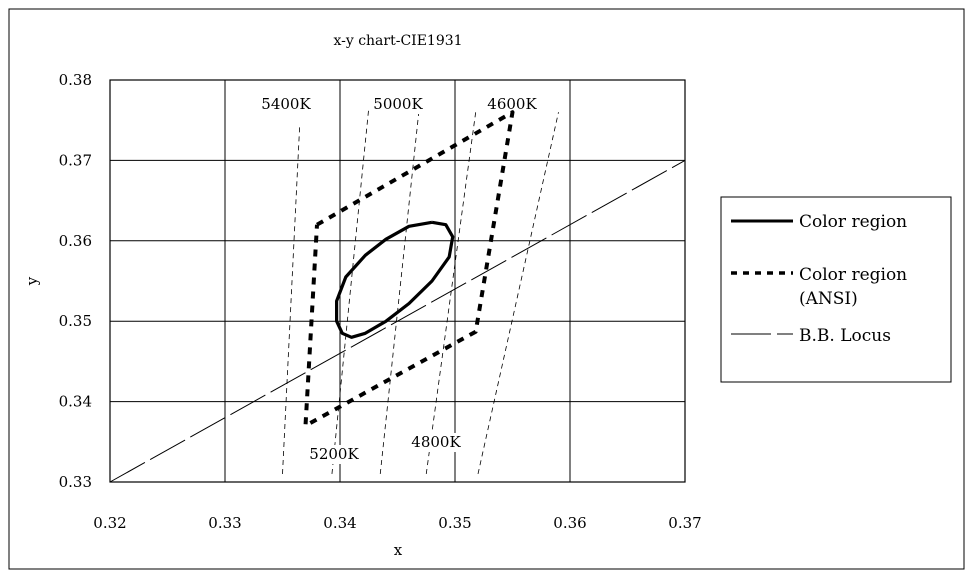  I want to click on isotherm-label-5200k: 5200K, so click(334, 454).